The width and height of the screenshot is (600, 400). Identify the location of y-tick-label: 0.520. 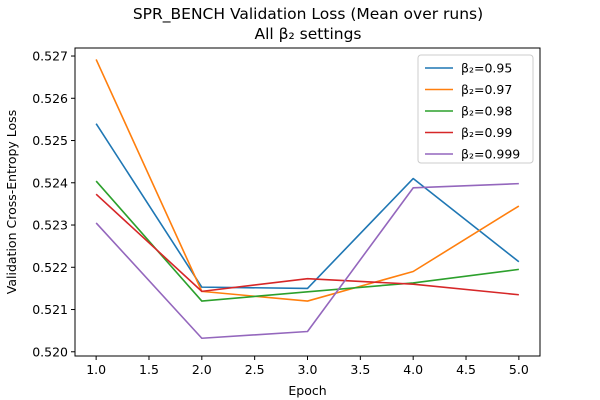
(50, 351).